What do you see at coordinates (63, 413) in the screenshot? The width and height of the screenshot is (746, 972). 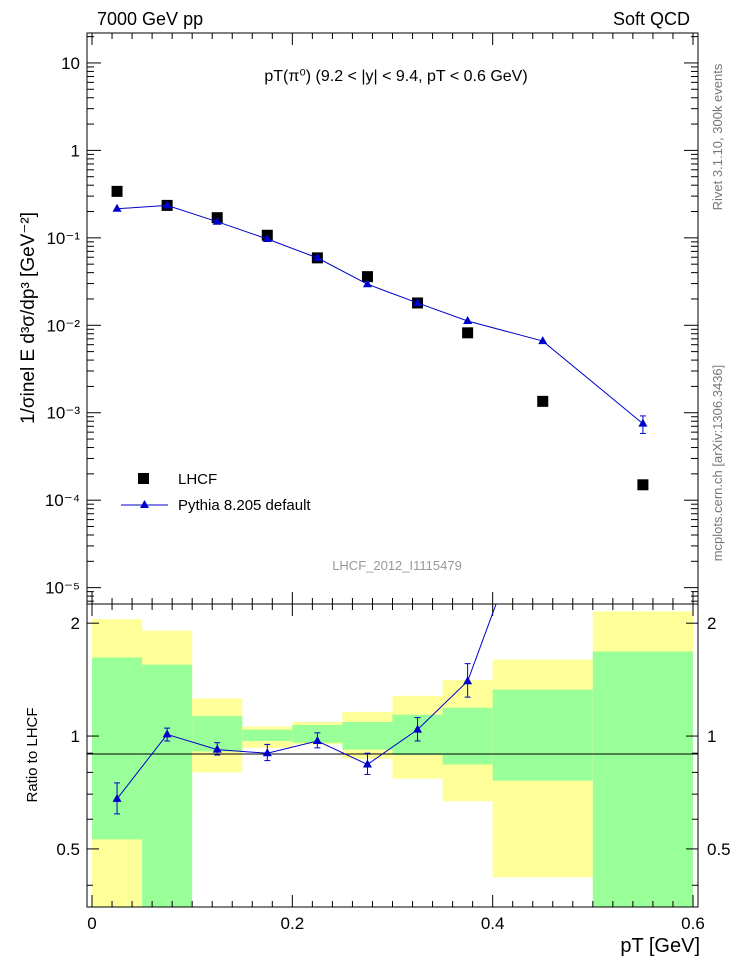 I see `y-tick-label: 10⁻³` at bounding box center [63, 413].